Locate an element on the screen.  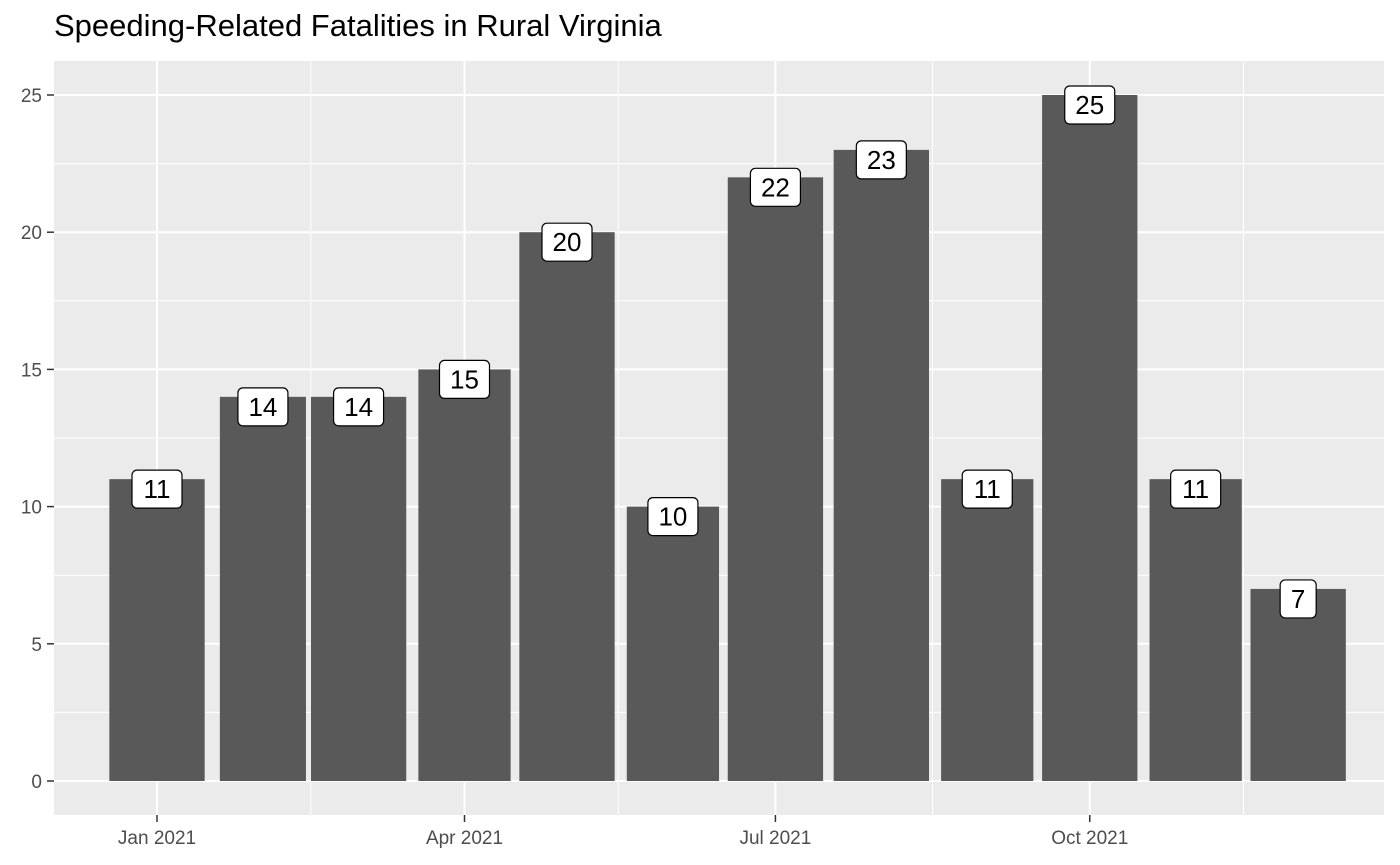
y-tick-label: 0 is located at coordinates (36, 782).